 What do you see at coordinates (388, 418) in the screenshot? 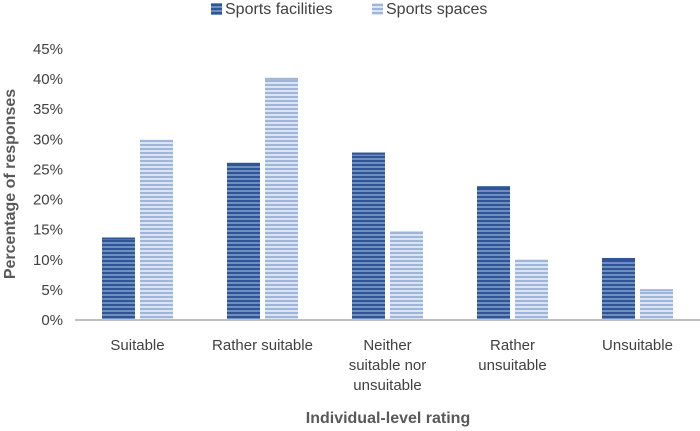
I see `x-axis-title: Individual-level rating` at bounding box center [388, 418].